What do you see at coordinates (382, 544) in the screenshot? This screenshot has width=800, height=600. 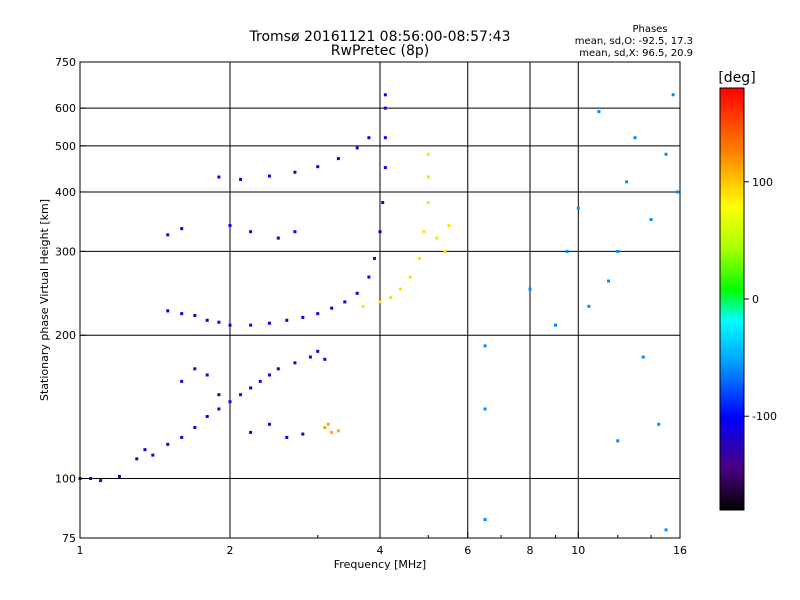 I see `x-axis: 1 2 4 6 8 10 16` at bounding box center [382, 544].